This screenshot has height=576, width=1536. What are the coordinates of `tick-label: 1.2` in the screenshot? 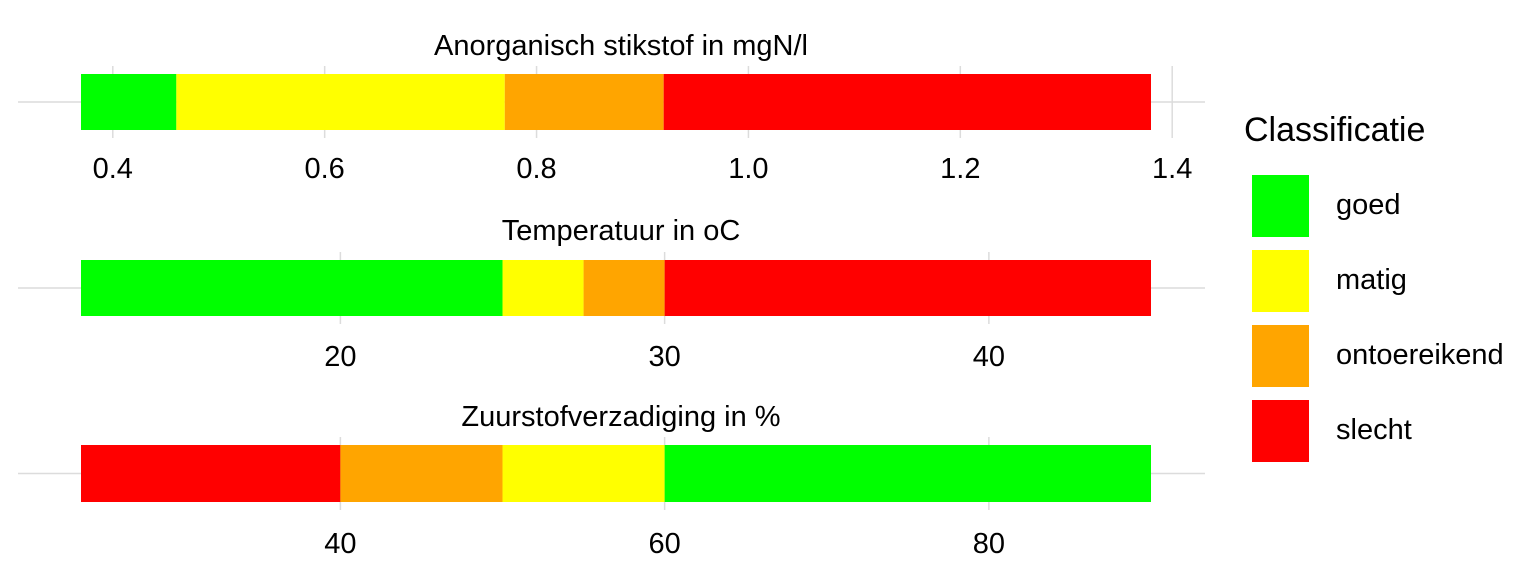 It's located at (960, 169).